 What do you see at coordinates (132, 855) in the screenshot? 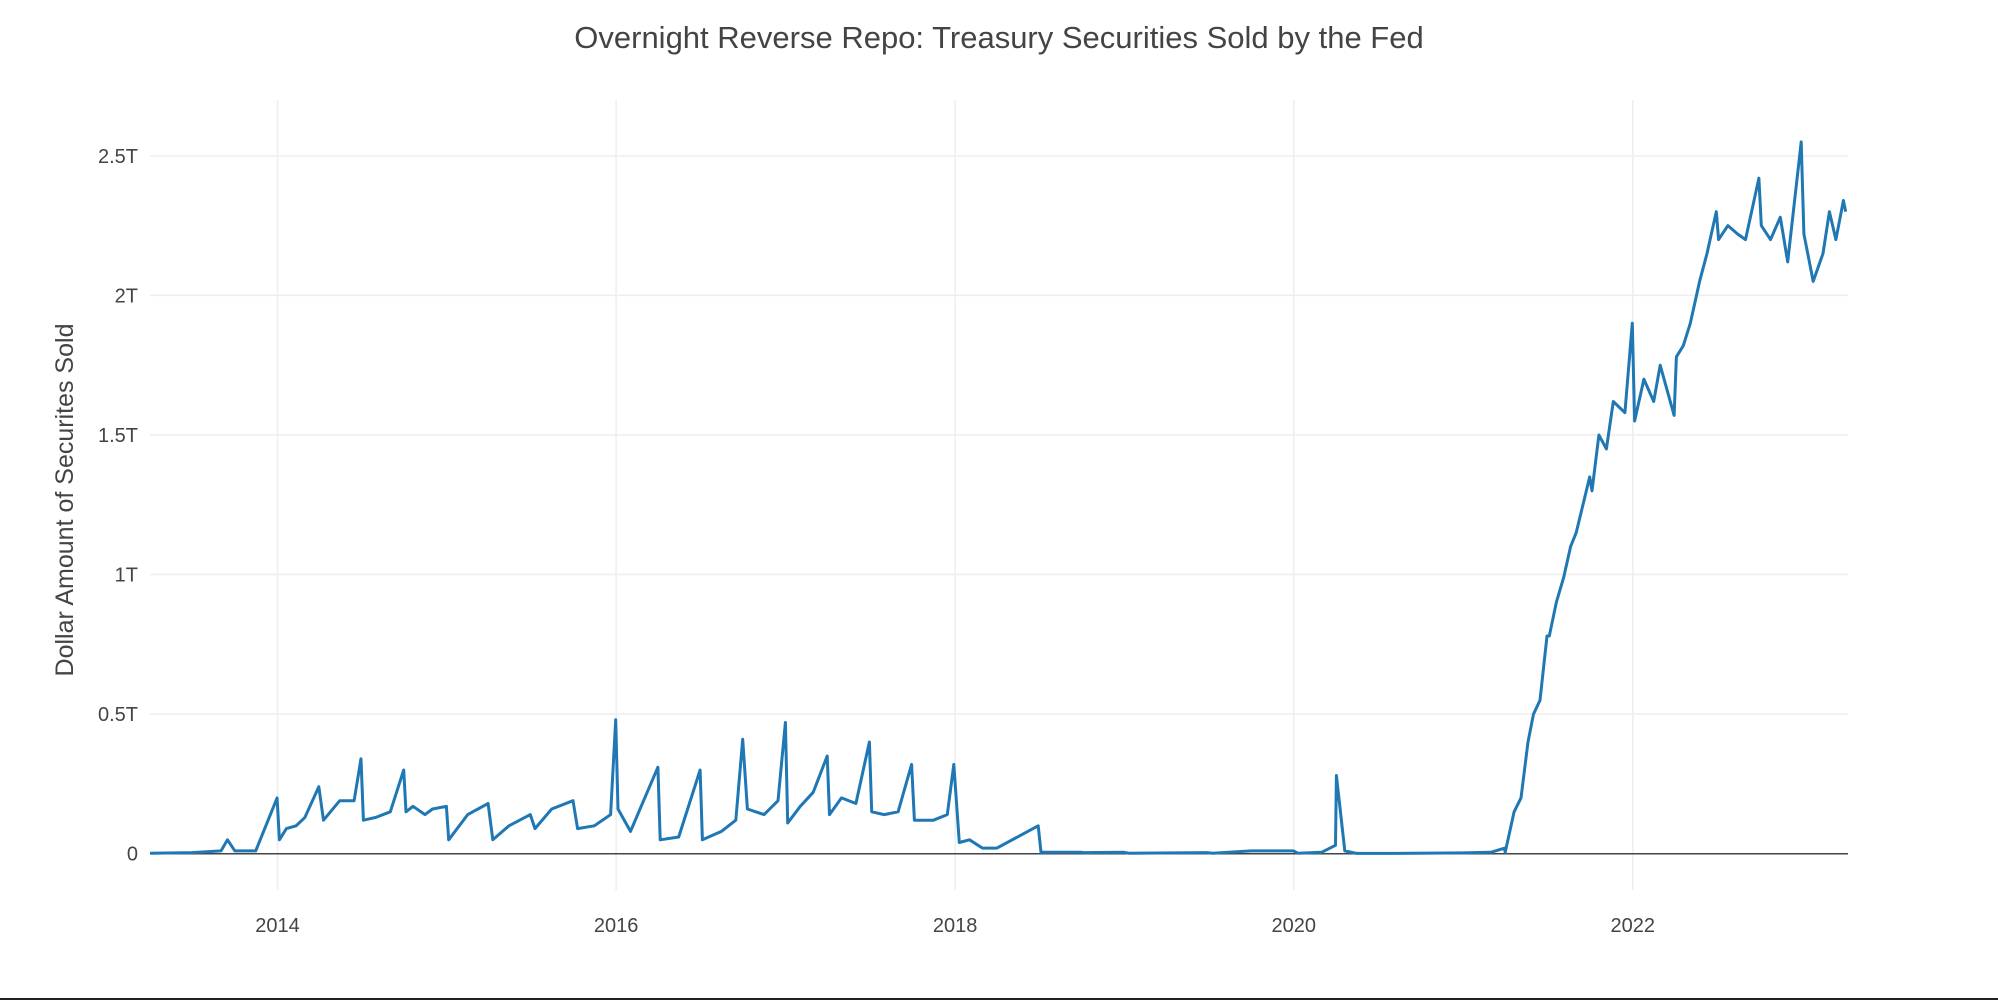
I see `y-tick-label: 0` at bounding box center [132, 855].